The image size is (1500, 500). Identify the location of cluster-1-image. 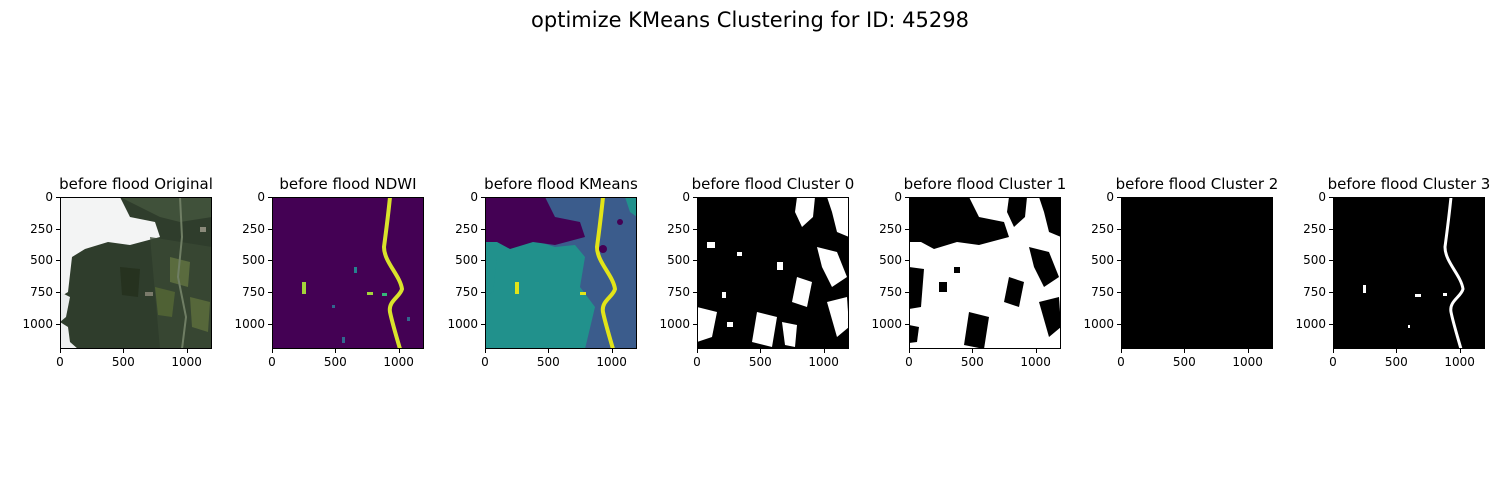
(985, 273).